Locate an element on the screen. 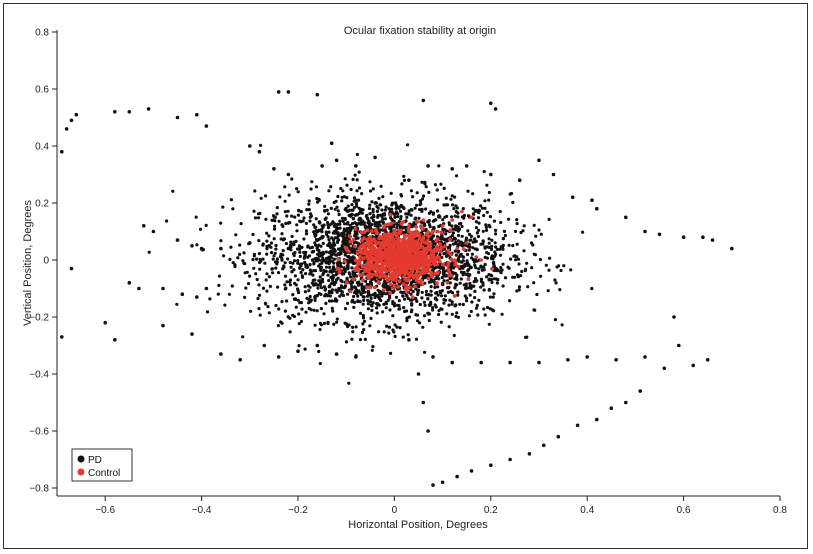  legend-box is located at coordinates (102, 465).